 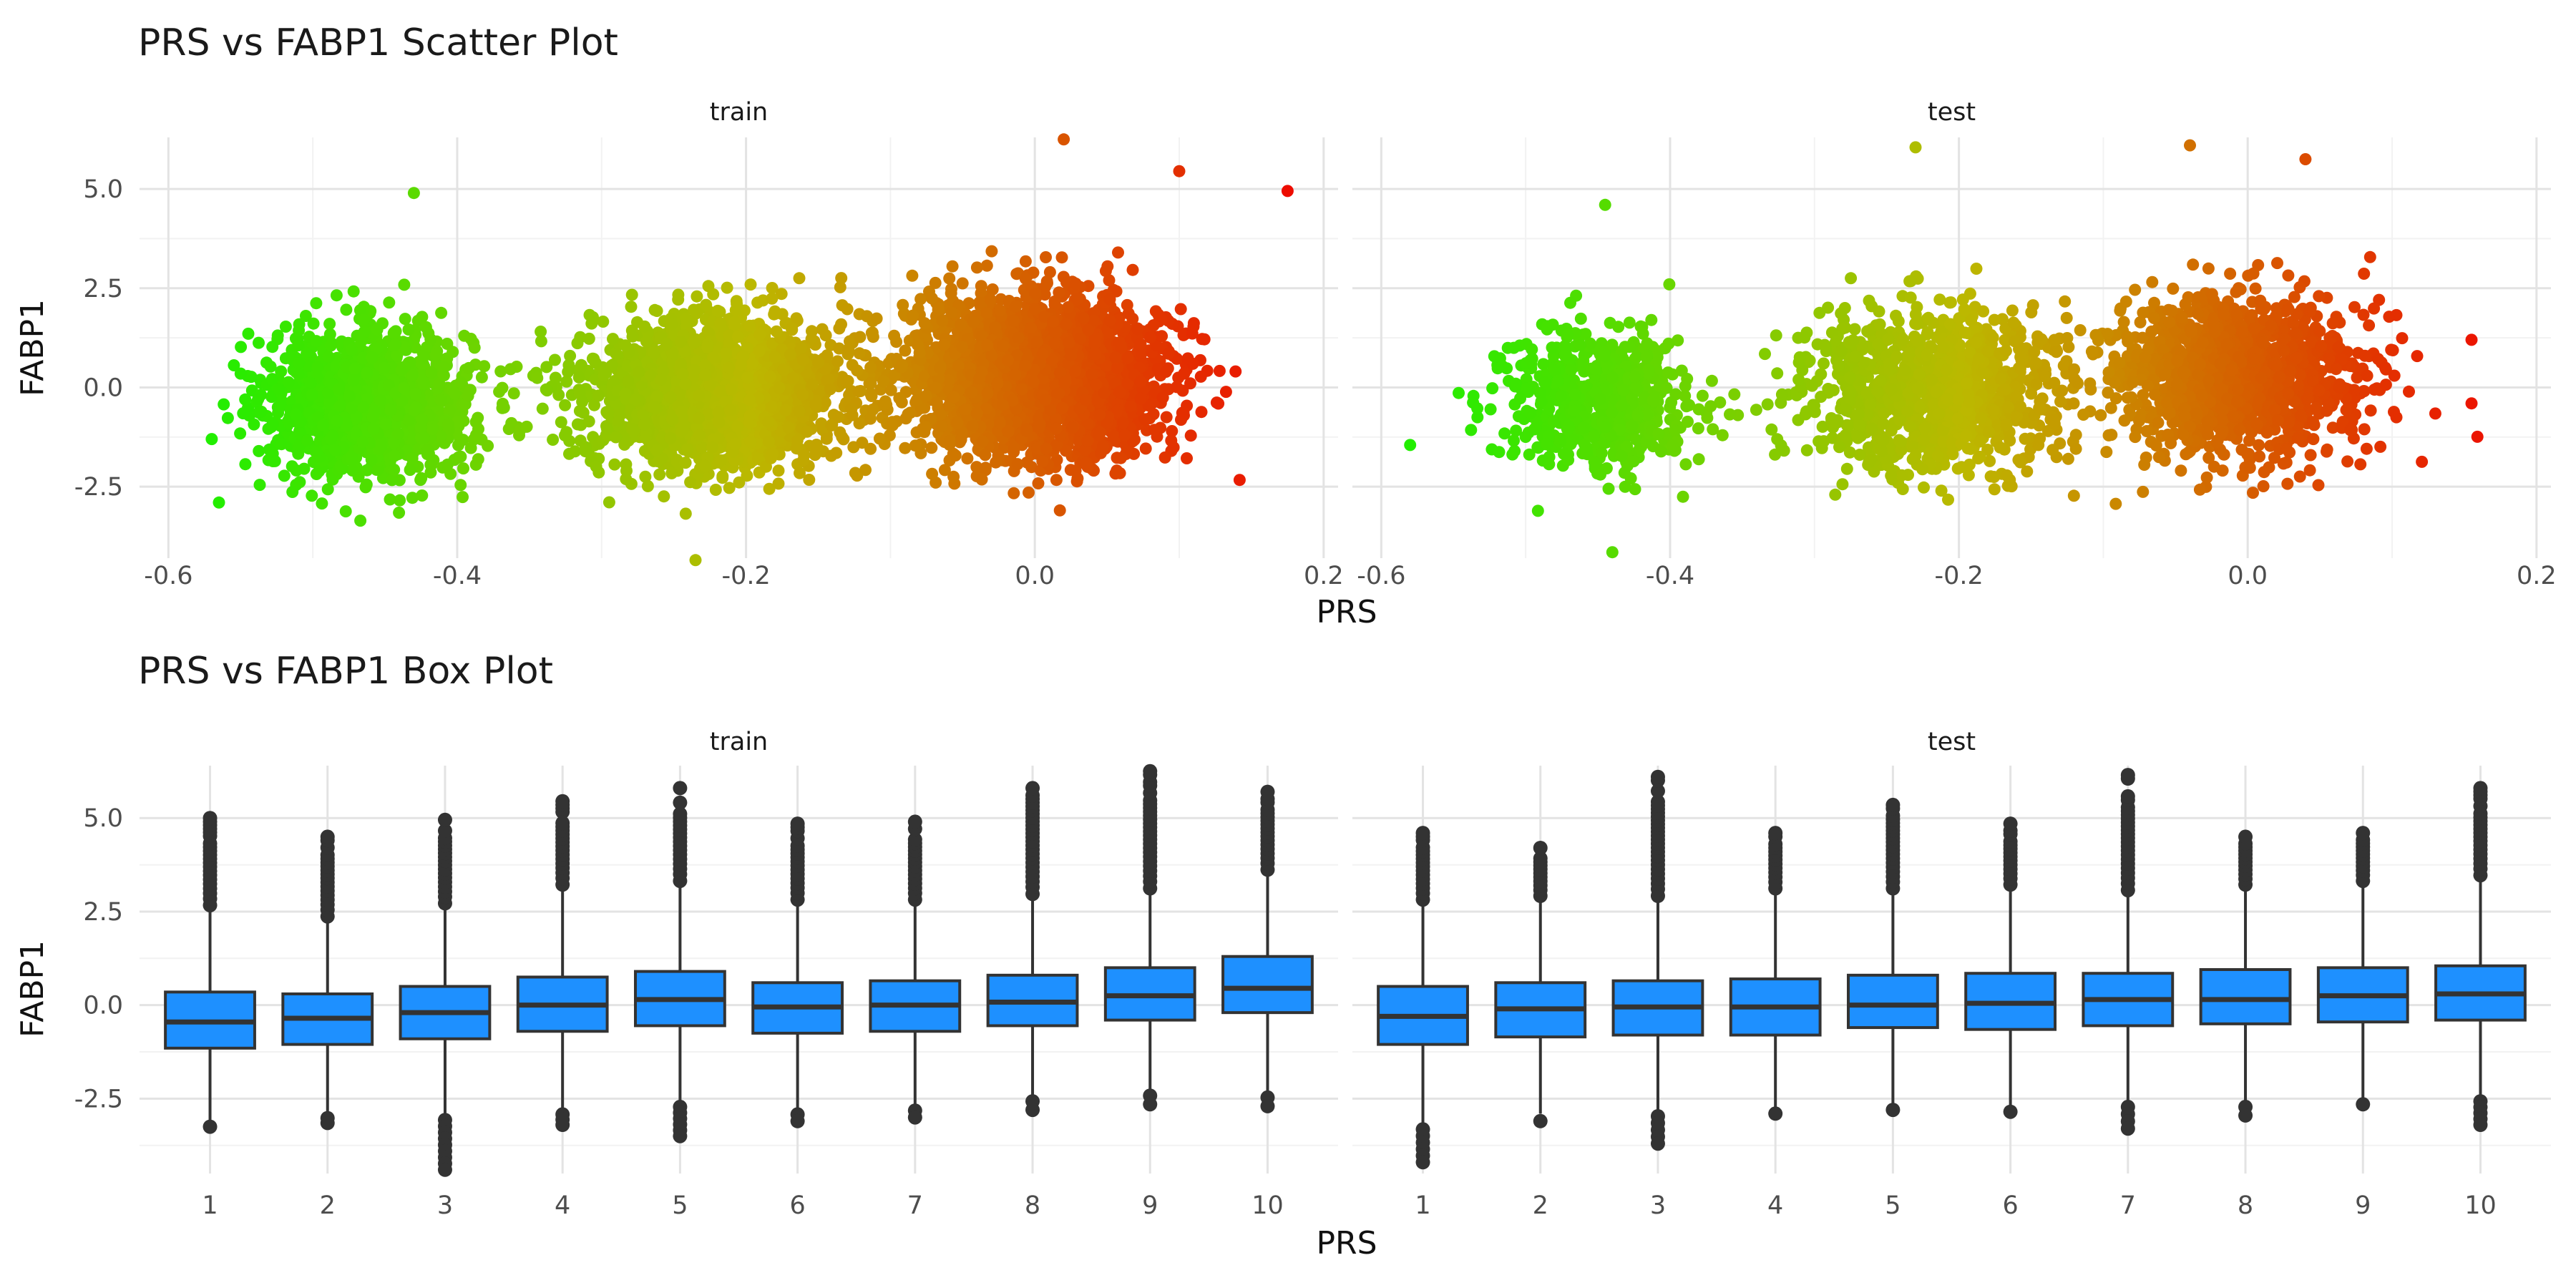 What do you see at coordinates (103, 388) in the screenshot?
I see `y-tick-label: 0.0` at bounding box center [103, 388].